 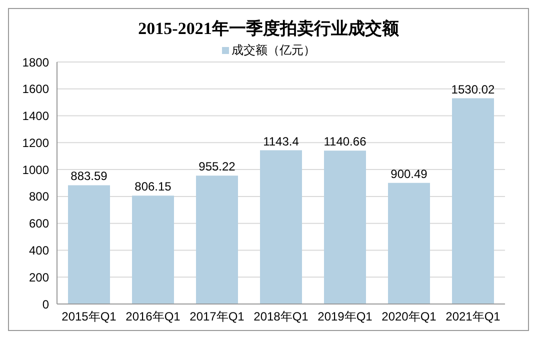 I want to click on data-label: 955.22, so click(x=217, y=167).